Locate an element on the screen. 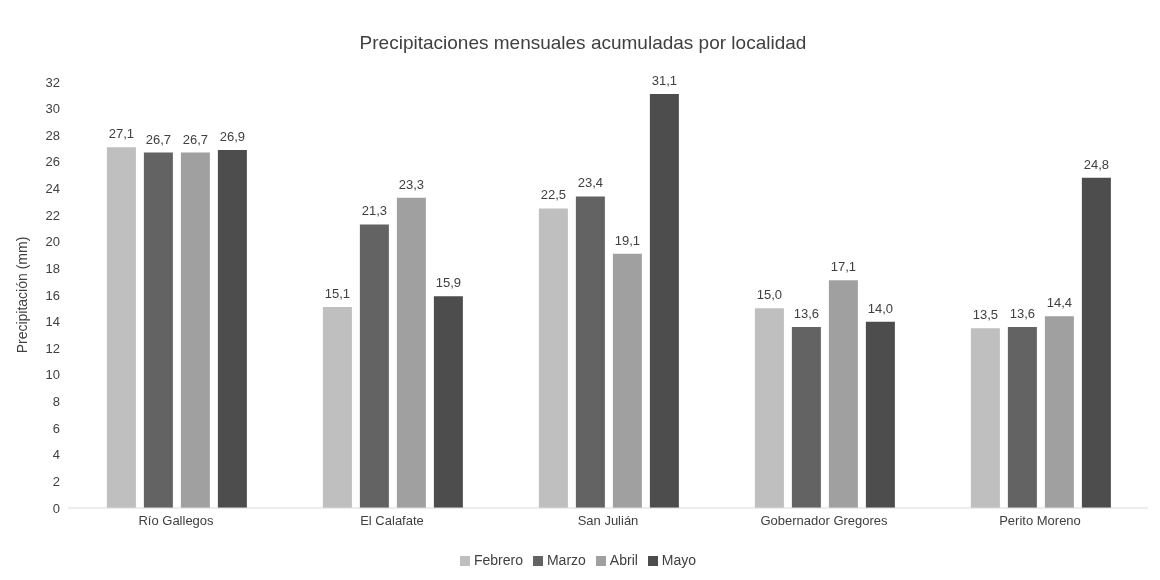 The image size is (1160, 580). legend-label: Abril is located at coordinates (623, 560).